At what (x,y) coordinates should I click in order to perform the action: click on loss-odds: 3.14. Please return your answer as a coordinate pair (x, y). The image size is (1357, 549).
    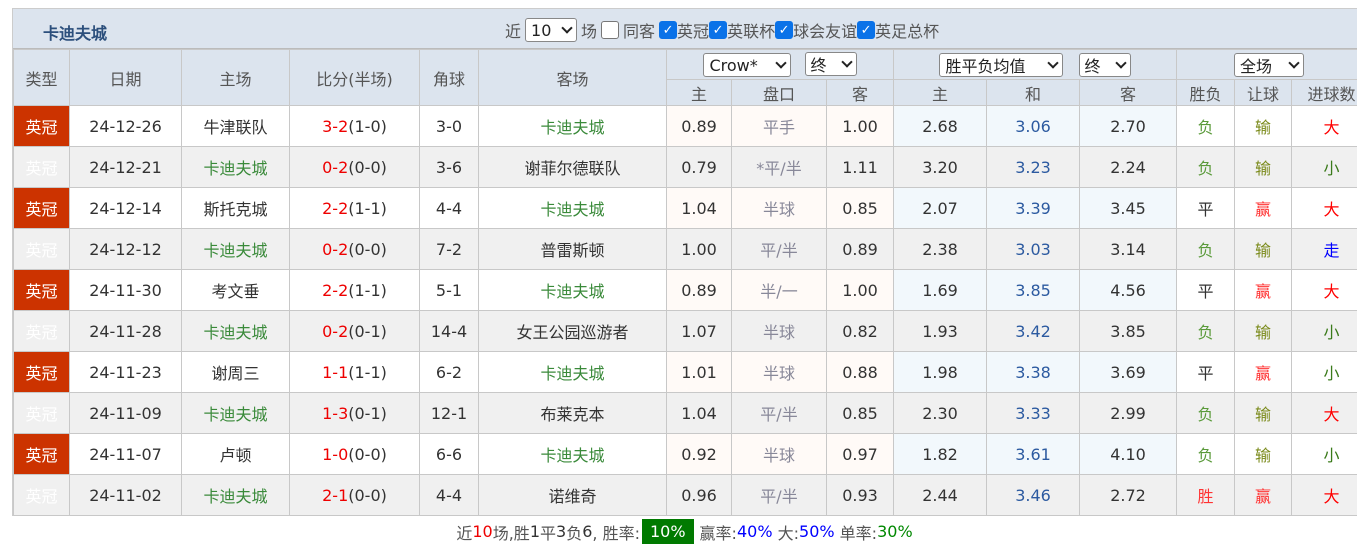
    Looking at the image, I should click on (1128, 249).